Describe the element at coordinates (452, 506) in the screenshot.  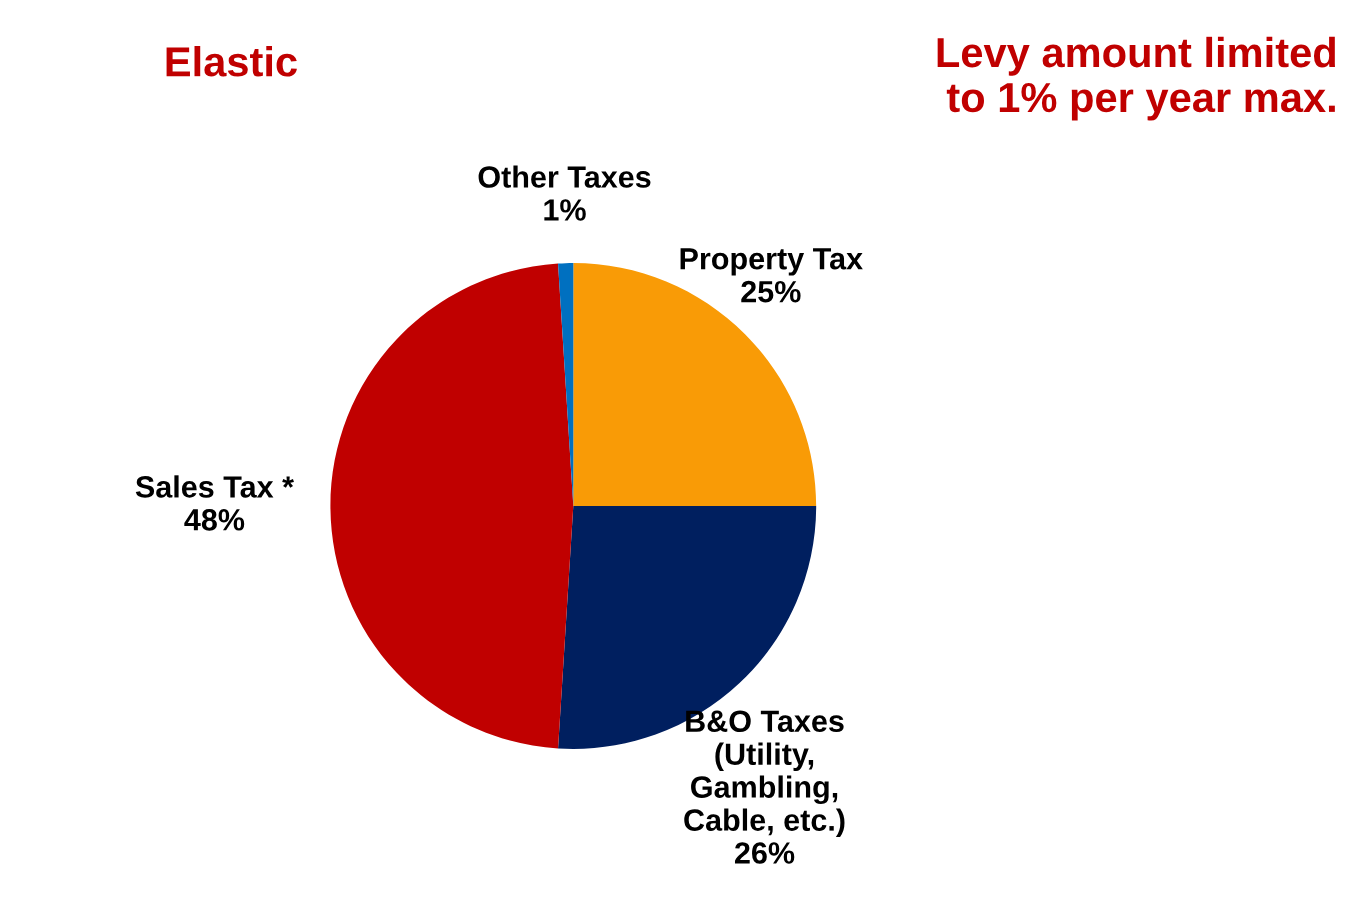
I see `pie-slice` at that location.